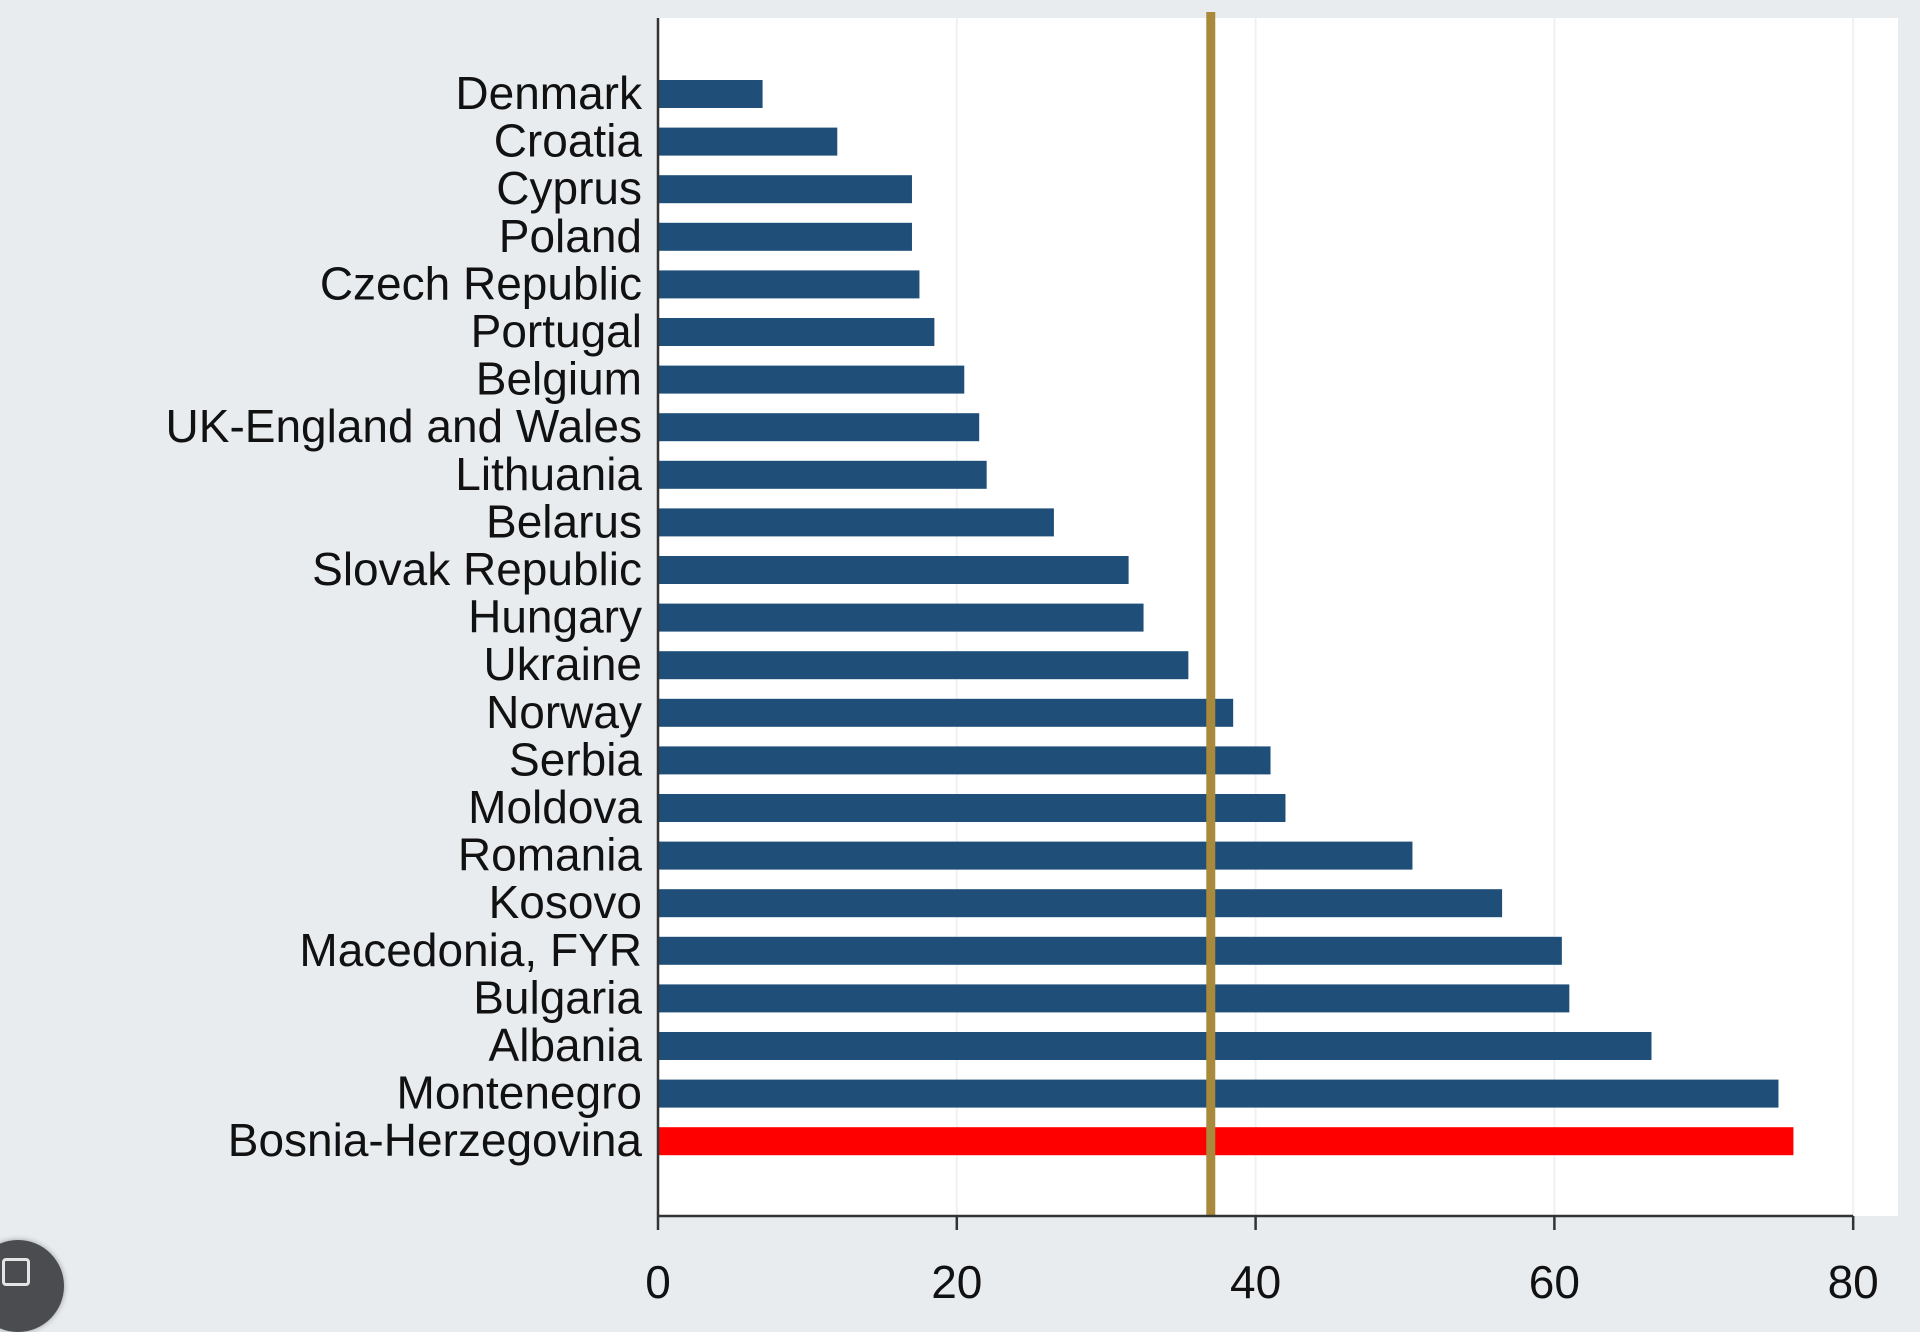 Image resolution: width=1920 pixels, height=1332 pixels. What do you see at coordinates (564, 712) in the screenshot?
I see `y-tick-label: Norway` at bounding box center [564, 712].